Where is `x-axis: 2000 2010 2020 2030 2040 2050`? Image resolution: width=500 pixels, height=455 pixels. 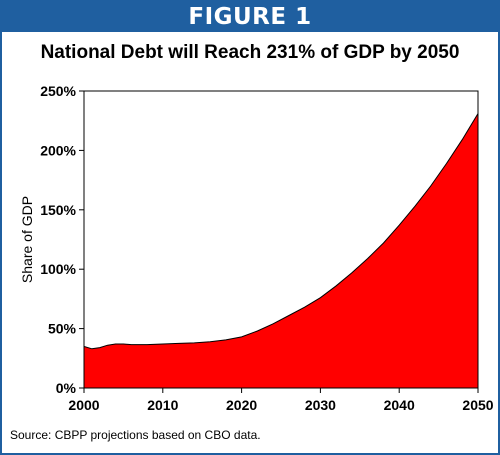 x-axis: 2000 2010 2020 2030 2040 2050 is located at coordinates (281, 400).